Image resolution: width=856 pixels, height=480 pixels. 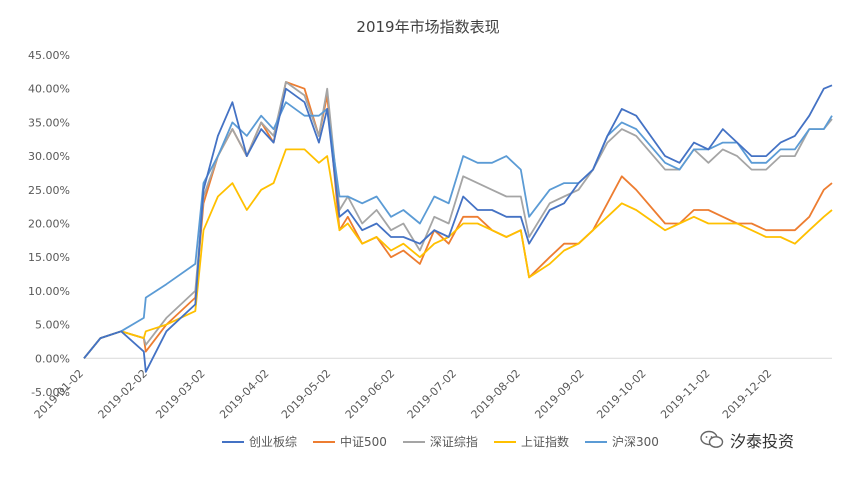 I want to click on legend-item: 上证指数, so click(x=531, y=441).